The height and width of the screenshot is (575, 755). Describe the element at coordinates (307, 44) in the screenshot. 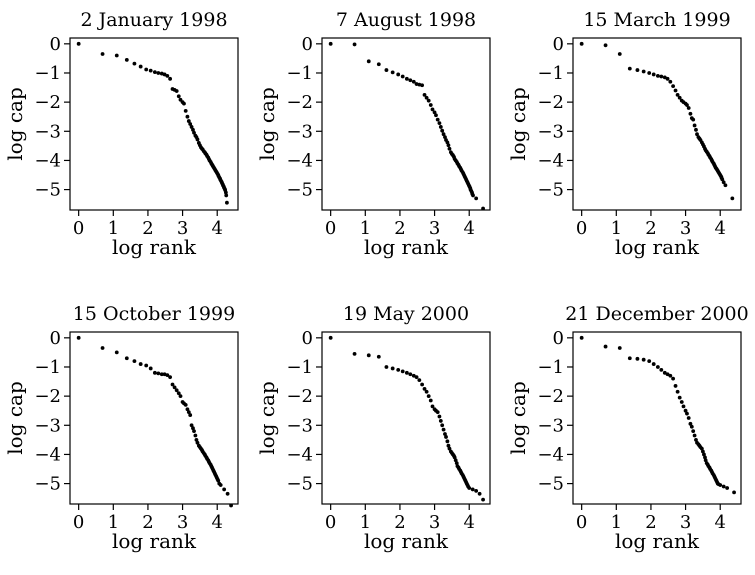

I see `y-tick-label: 0` at that location.